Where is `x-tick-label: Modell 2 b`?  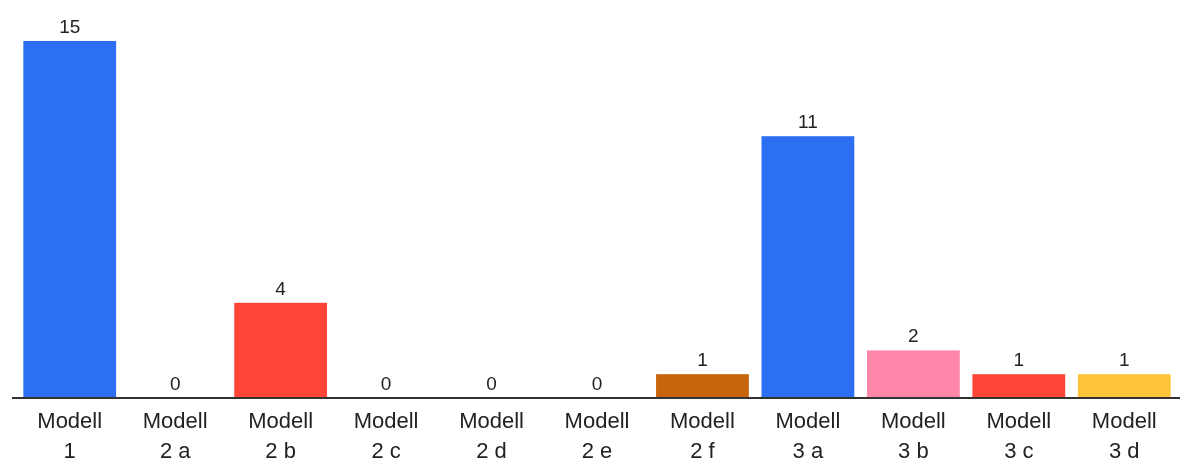 x-tick-label: Modell 2 b is located at coordinates (281, 435).